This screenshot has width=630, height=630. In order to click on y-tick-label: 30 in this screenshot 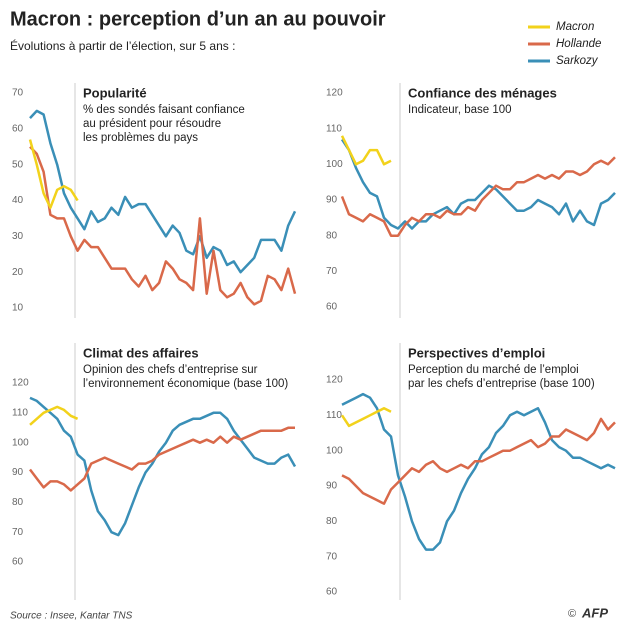, I will do `click(18, 236)`.